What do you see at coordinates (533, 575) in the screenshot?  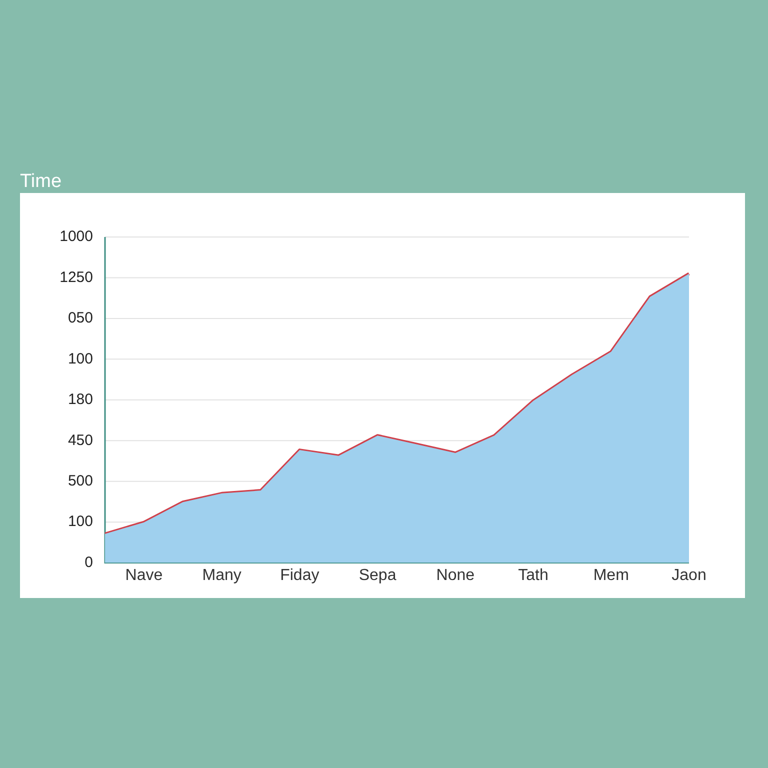 I see `x-tick-label: Tath` at bounding box center [533, 575].